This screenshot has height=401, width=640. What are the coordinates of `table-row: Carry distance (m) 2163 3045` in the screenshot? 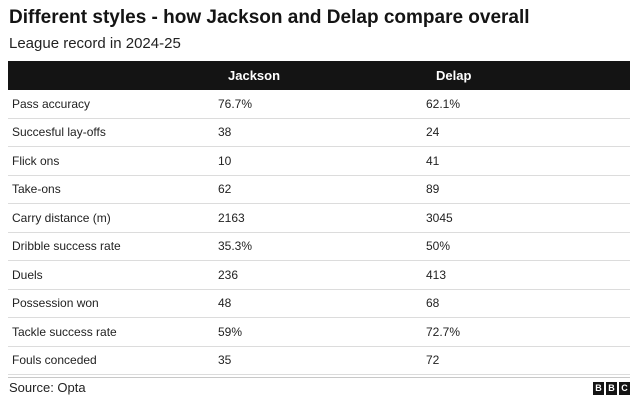 It's located at (319, 218).